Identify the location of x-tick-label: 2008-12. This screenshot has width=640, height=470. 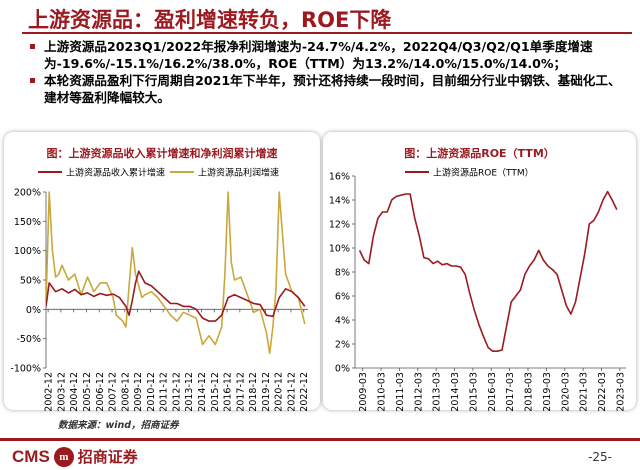
(125, 392).